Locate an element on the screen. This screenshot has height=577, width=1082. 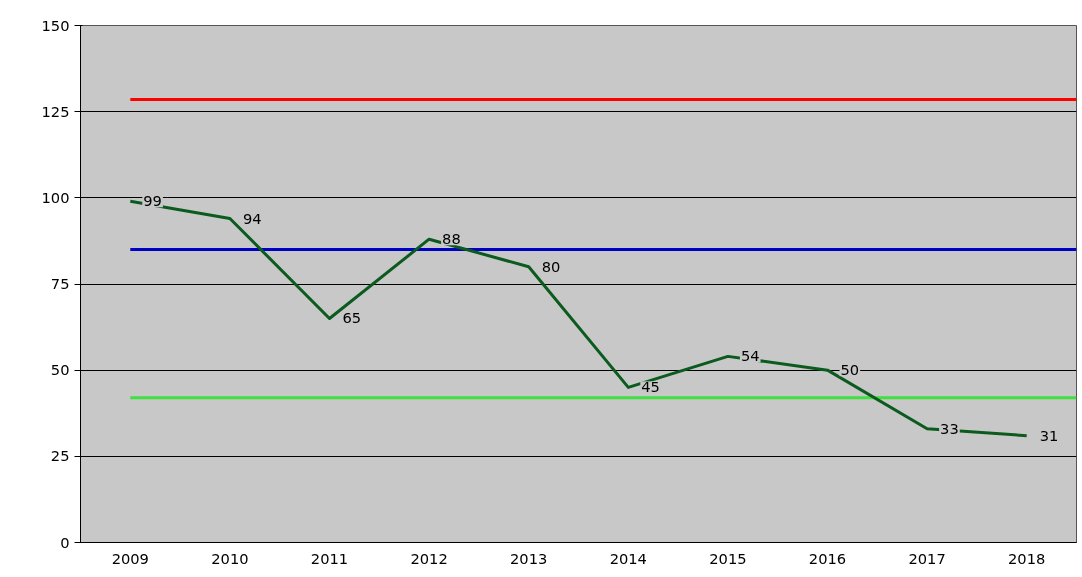
data-label: 54 is located at coordinates (750, 356).